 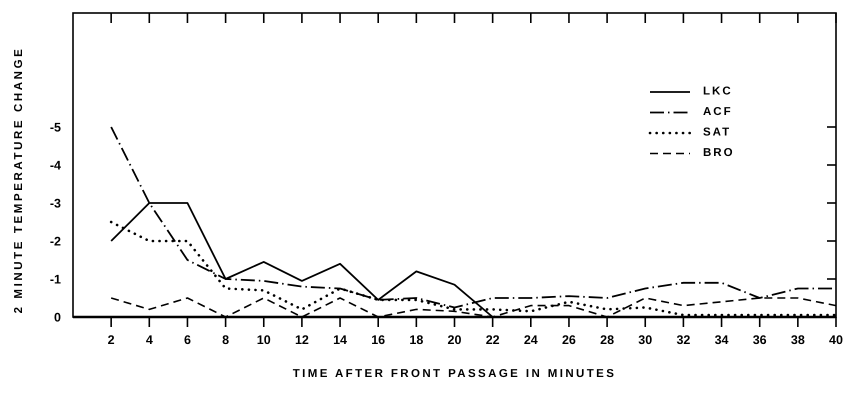 What do you see at coordinates (836, 340) in the screenshot?
I see `x-tick-label: 40` at bounding box center [836, 340].